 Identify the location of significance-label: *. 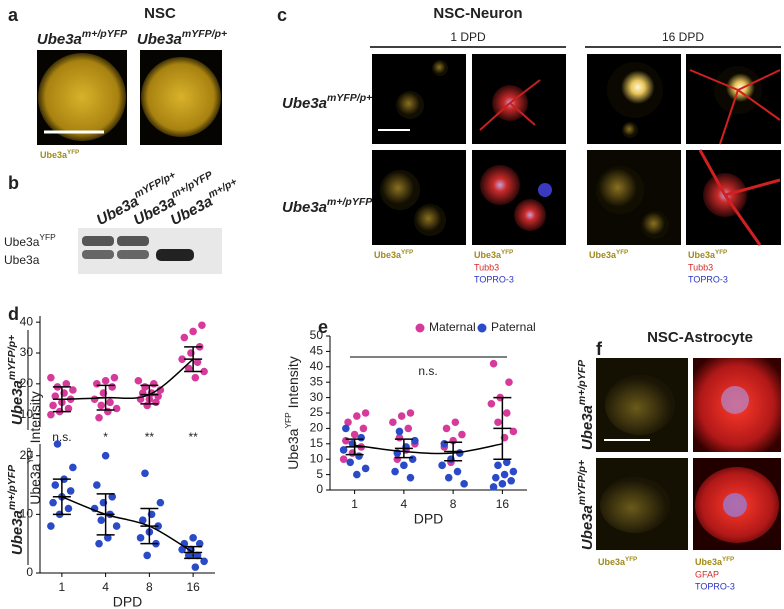
(105, 437).